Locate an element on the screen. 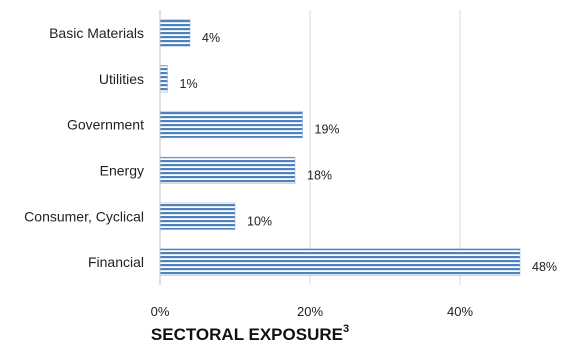 The image size is (564, 349). x-tick-label-1: 20% is located at coordinates (310, 311).